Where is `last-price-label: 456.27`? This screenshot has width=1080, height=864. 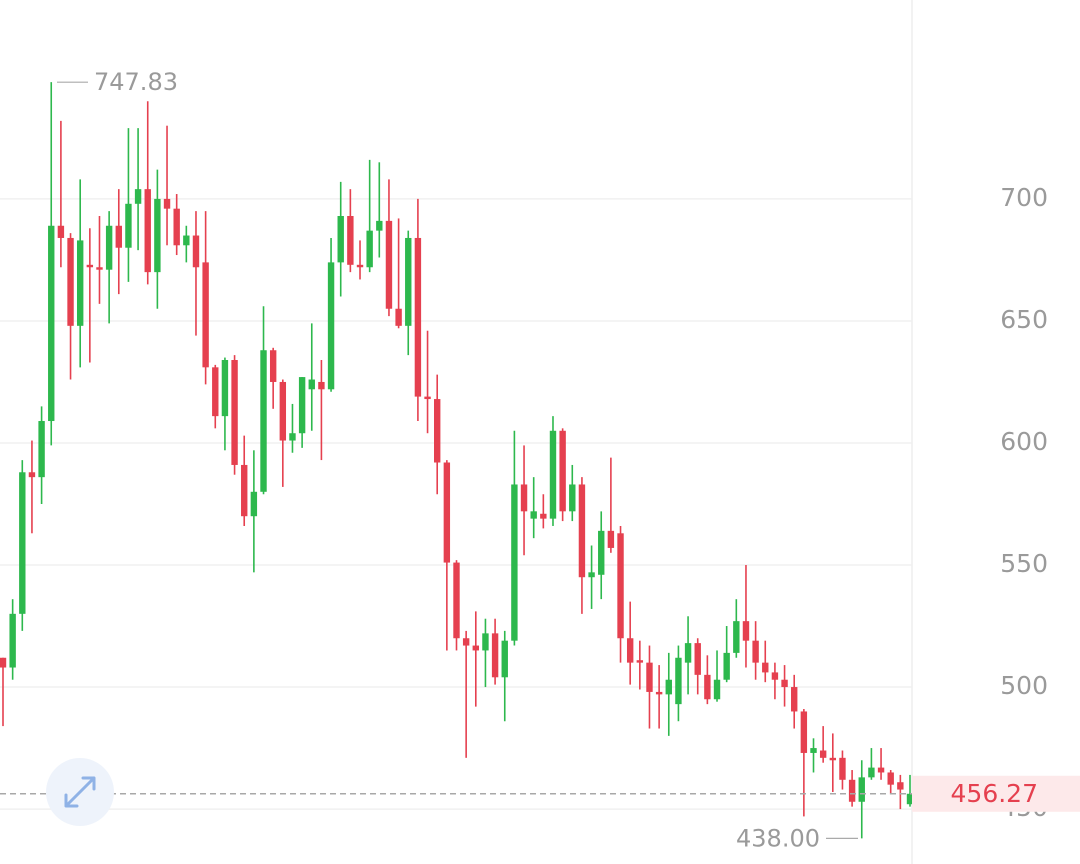
last-price-label: 456.27 is located at coordinates (994, 793).